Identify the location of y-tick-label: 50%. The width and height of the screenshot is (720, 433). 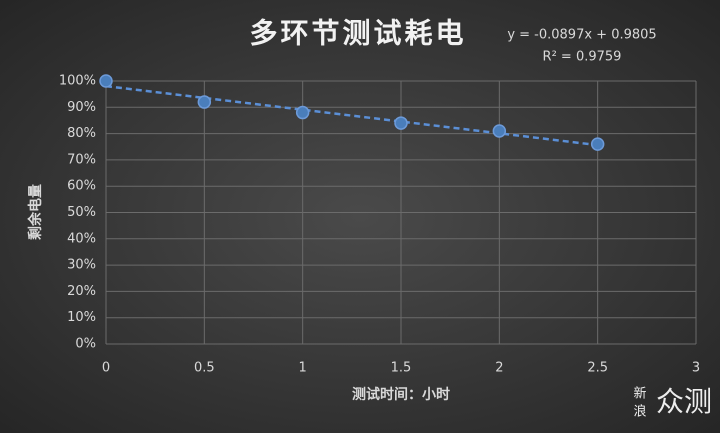
(81, 212).